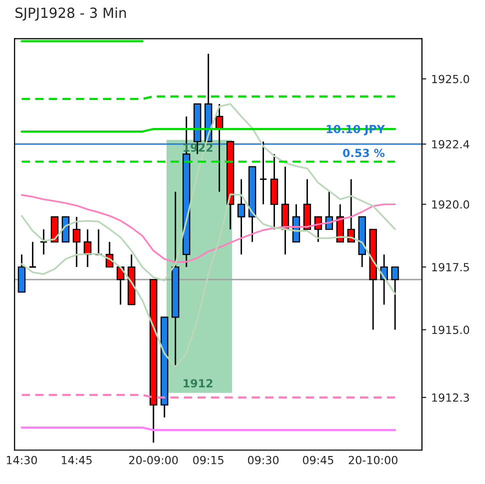 The height and width of the screenshot is (484, 485). What do you see at coordinates (451, 79) in the screenshot?
I see `y-tick-label: 1925.0` at bounding box center [451, 79].